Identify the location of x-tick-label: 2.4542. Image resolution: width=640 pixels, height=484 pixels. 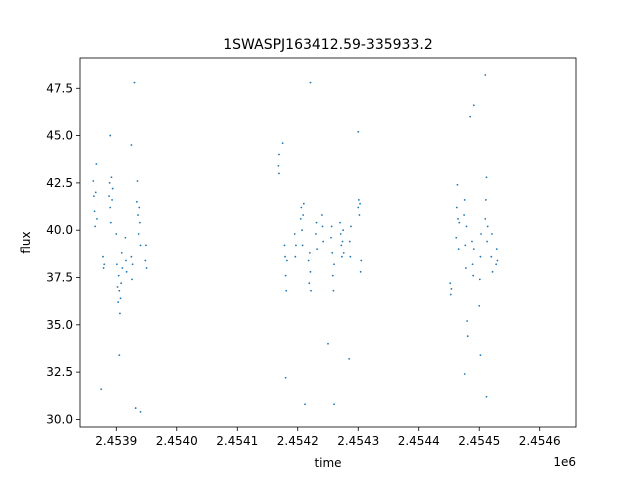
(298, 441).